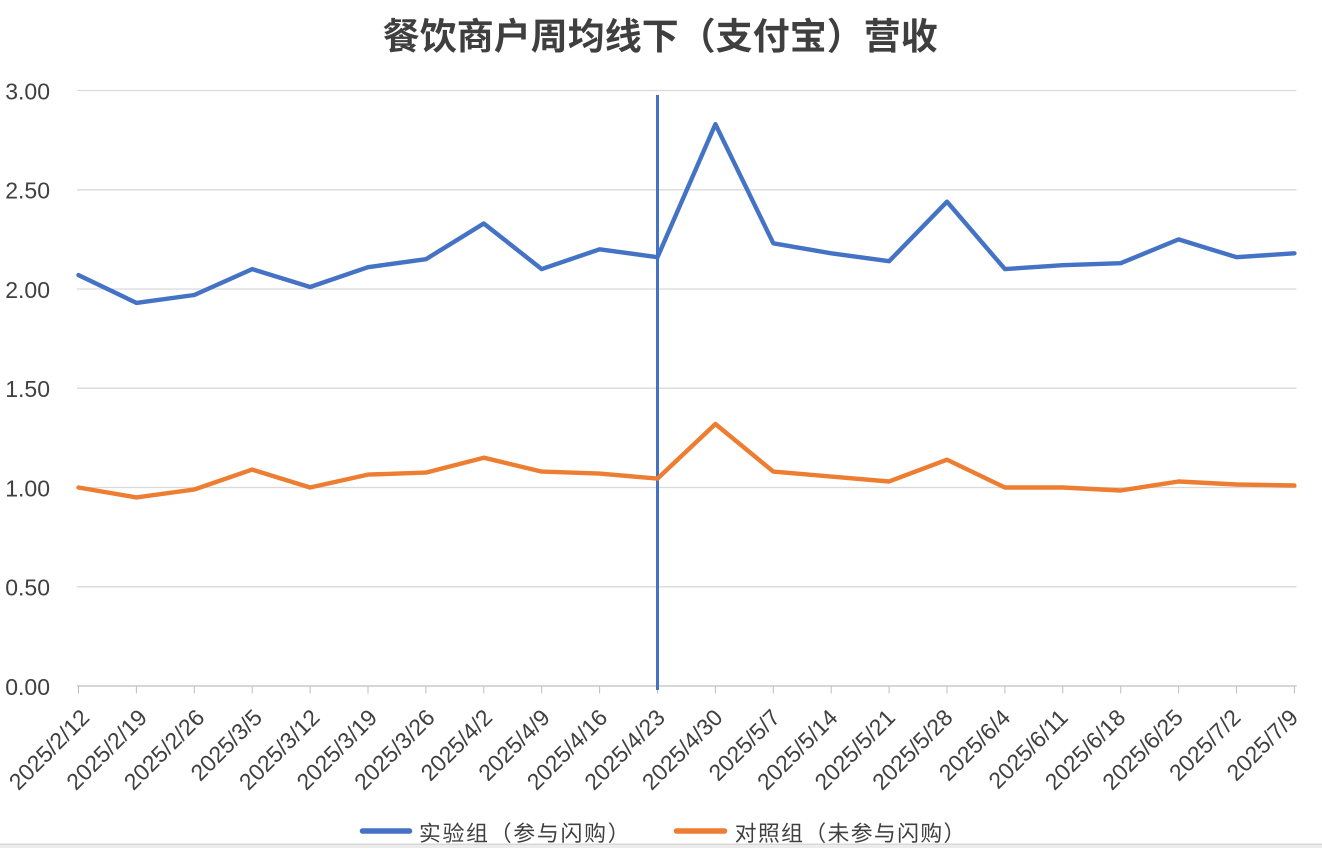  Describe the element at coordinates (27, 687) in the screenshot. I see `svg-text: 0.00` at that location.